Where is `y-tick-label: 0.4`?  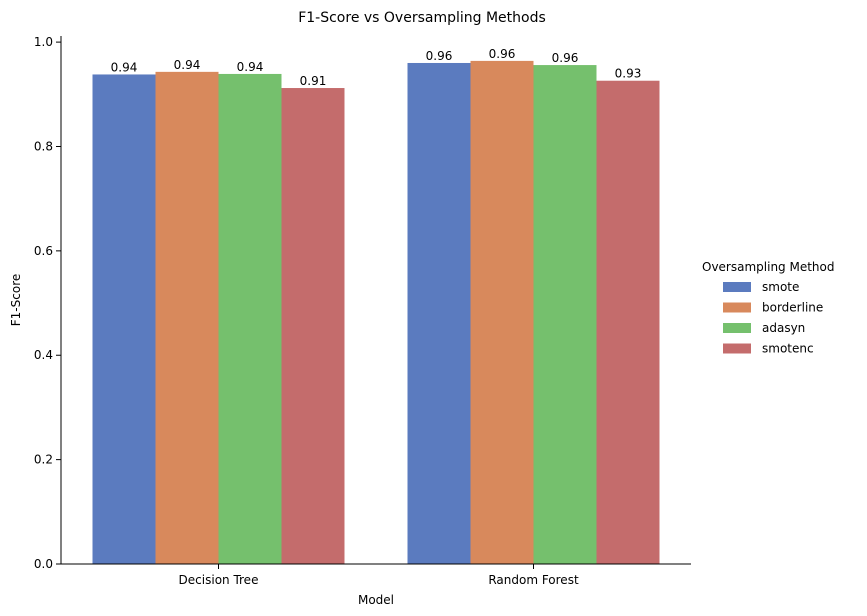 y-tick-label: 0.4 is located at coordinates (43, 355).